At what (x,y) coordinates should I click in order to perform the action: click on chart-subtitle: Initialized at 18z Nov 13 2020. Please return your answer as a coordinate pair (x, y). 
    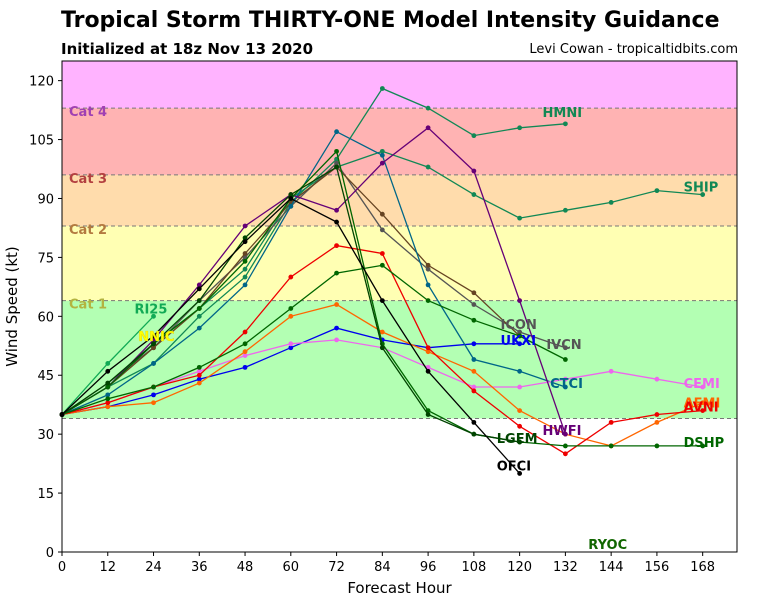
    Looking at the image, I should click on (187, 49).